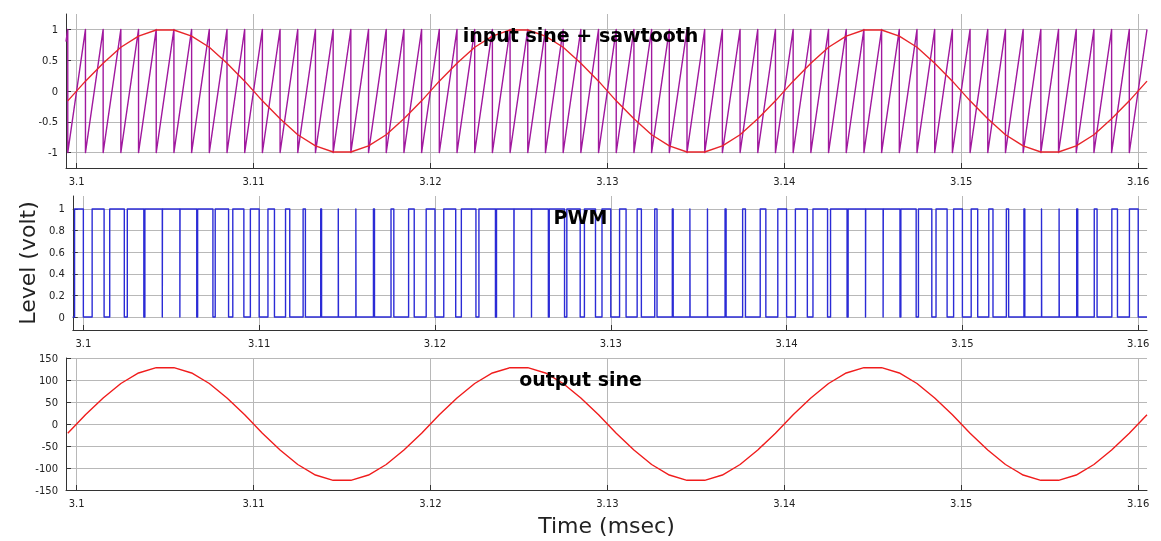  What do you see at coordinates (49, 446) in the screenshot?
I see `y-tick-label: -50` at bounding box center [49, 446].